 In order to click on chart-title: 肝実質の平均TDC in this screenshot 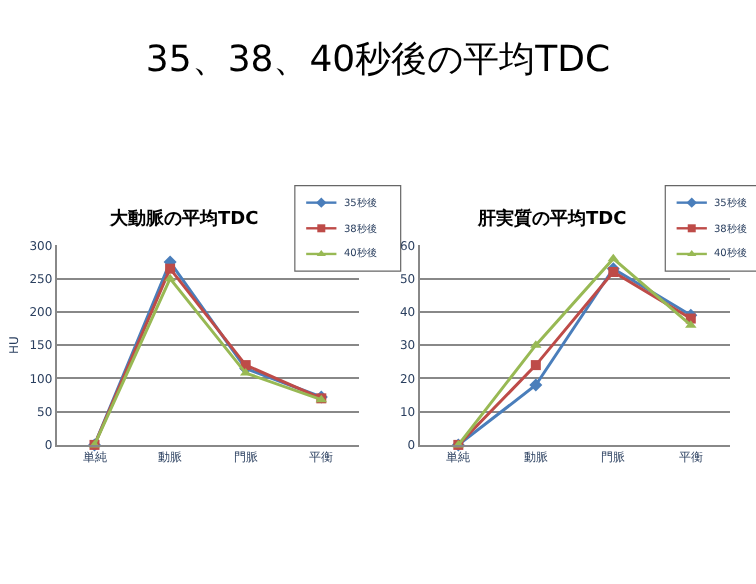, I will do `click(552, 219)`.